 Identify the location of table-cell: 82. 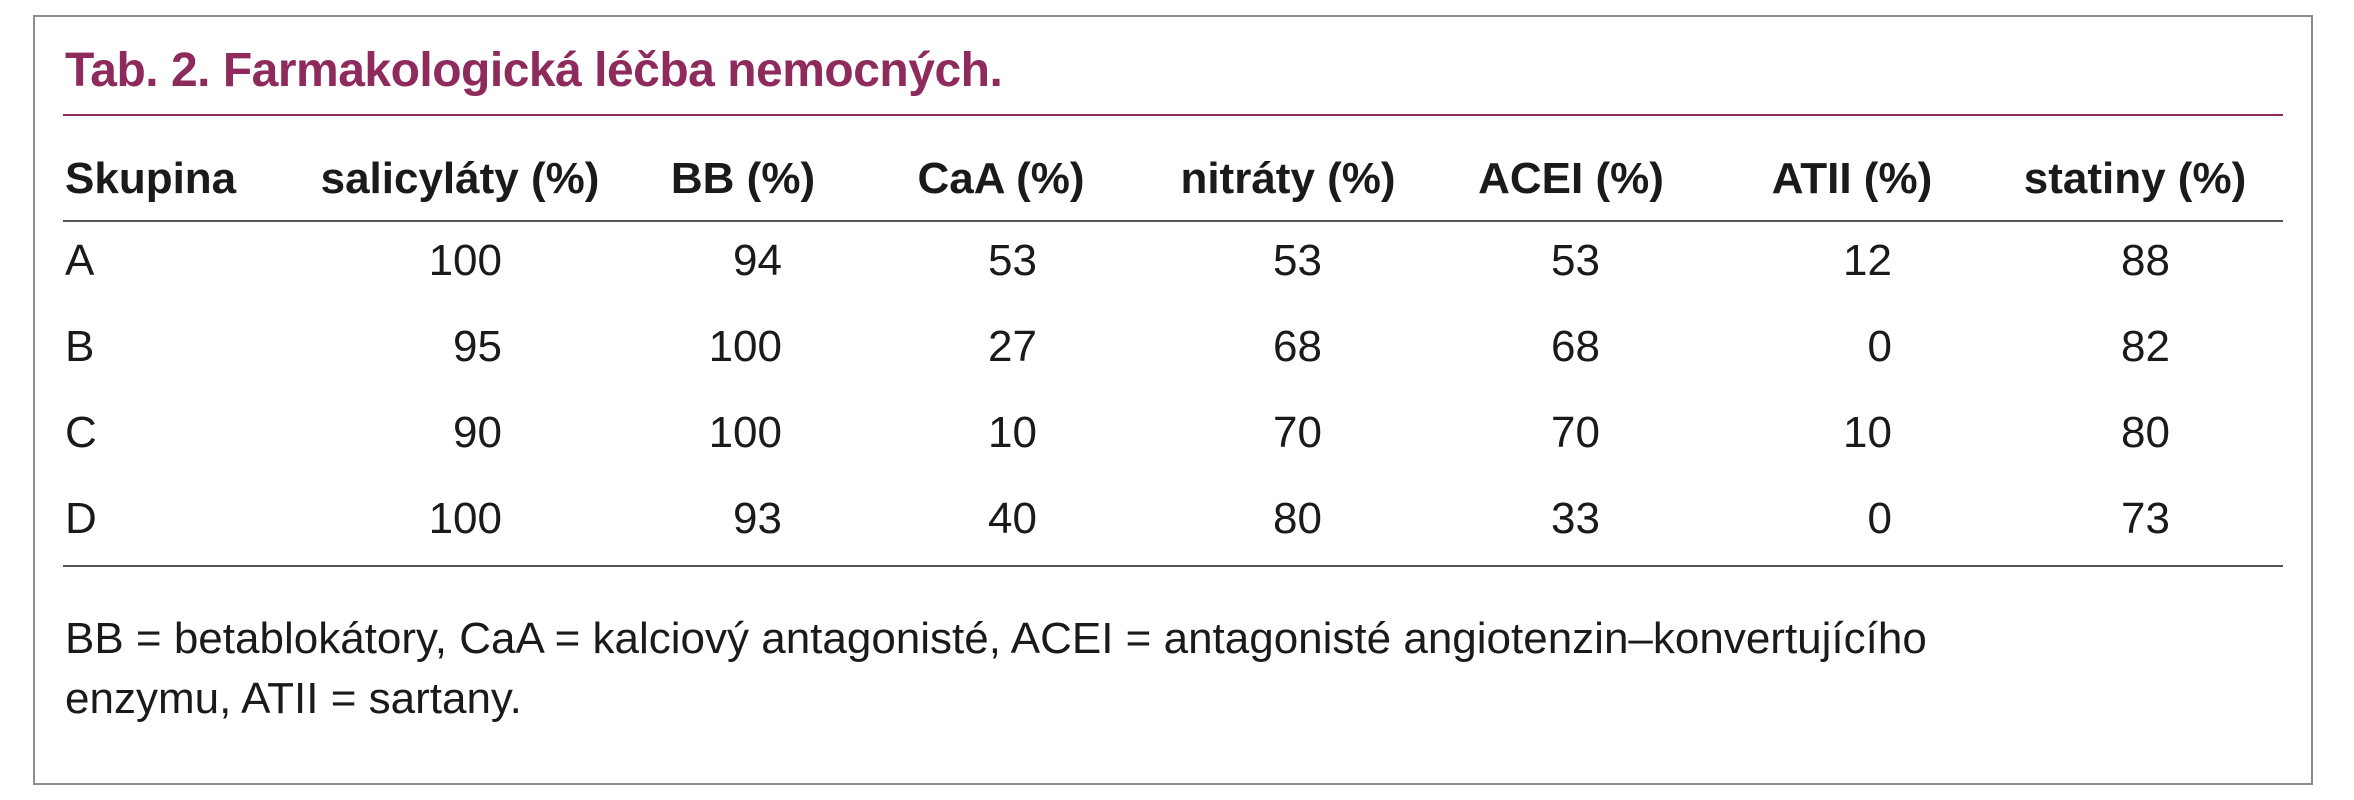
(2145, 346).